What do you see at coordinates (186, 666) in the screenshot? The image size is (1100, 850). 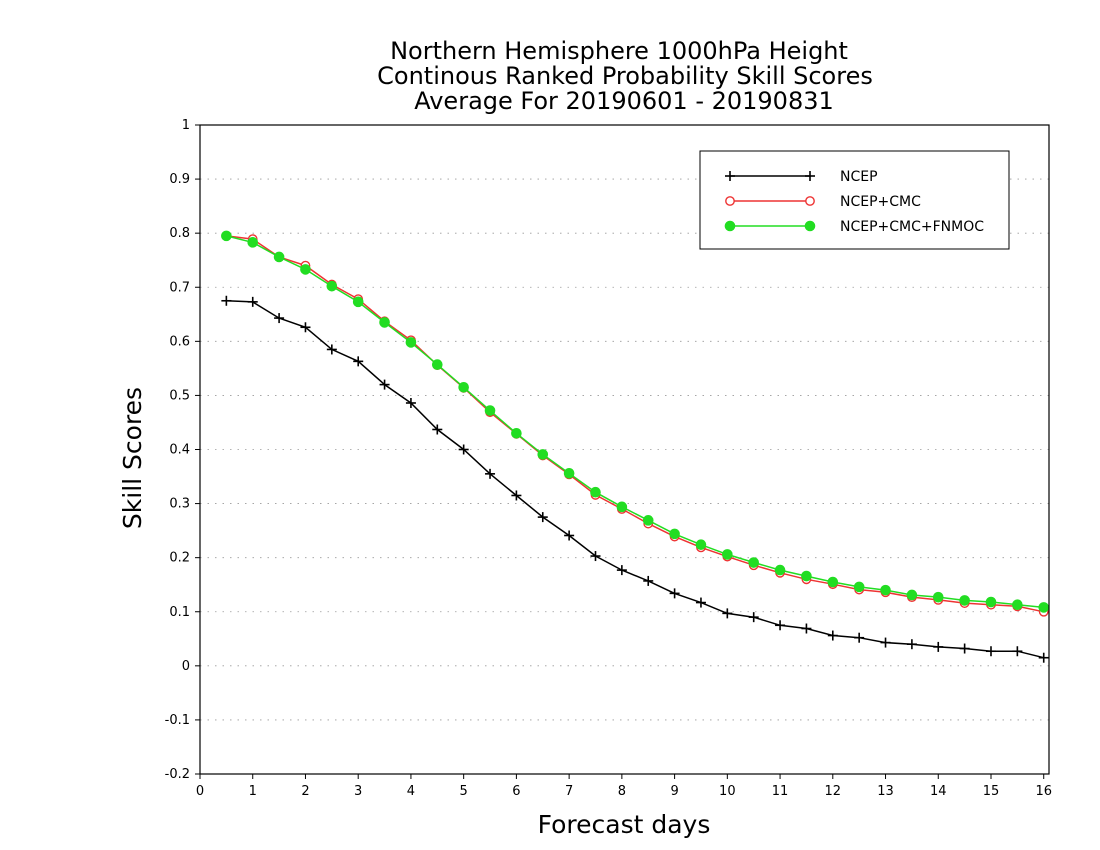 I see `y-tick-label: 0` at bounding box center [186, 666].